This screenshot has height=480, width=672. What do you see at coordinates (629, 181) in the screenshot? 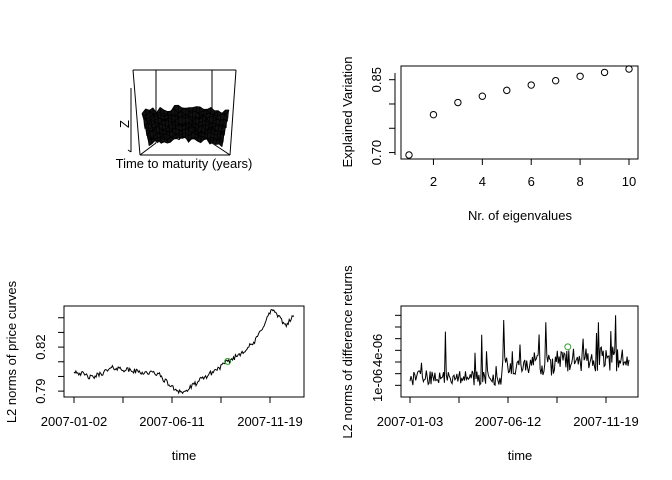
I see `x-tick-label: 10` at bounding box center [629, 181].